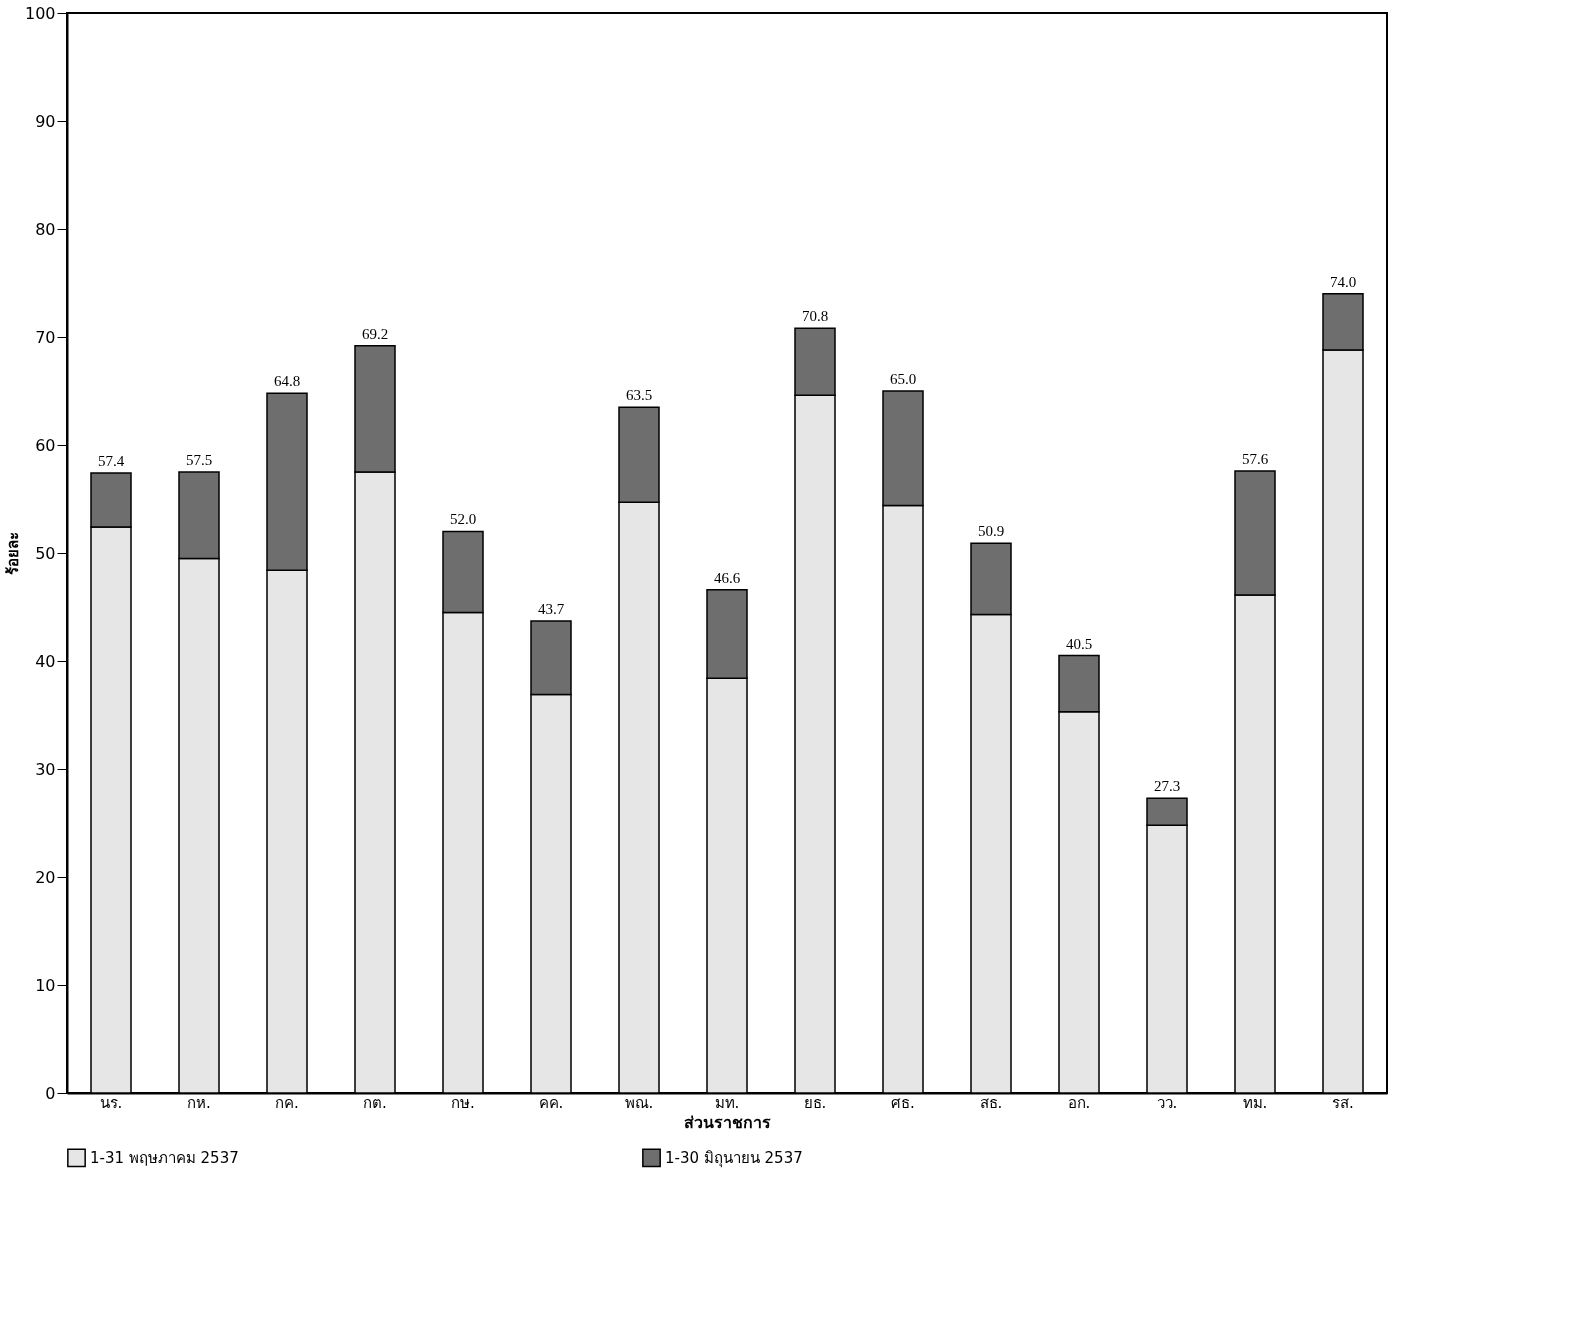  I want to click on total-label: 65.0, so click(903, 379).